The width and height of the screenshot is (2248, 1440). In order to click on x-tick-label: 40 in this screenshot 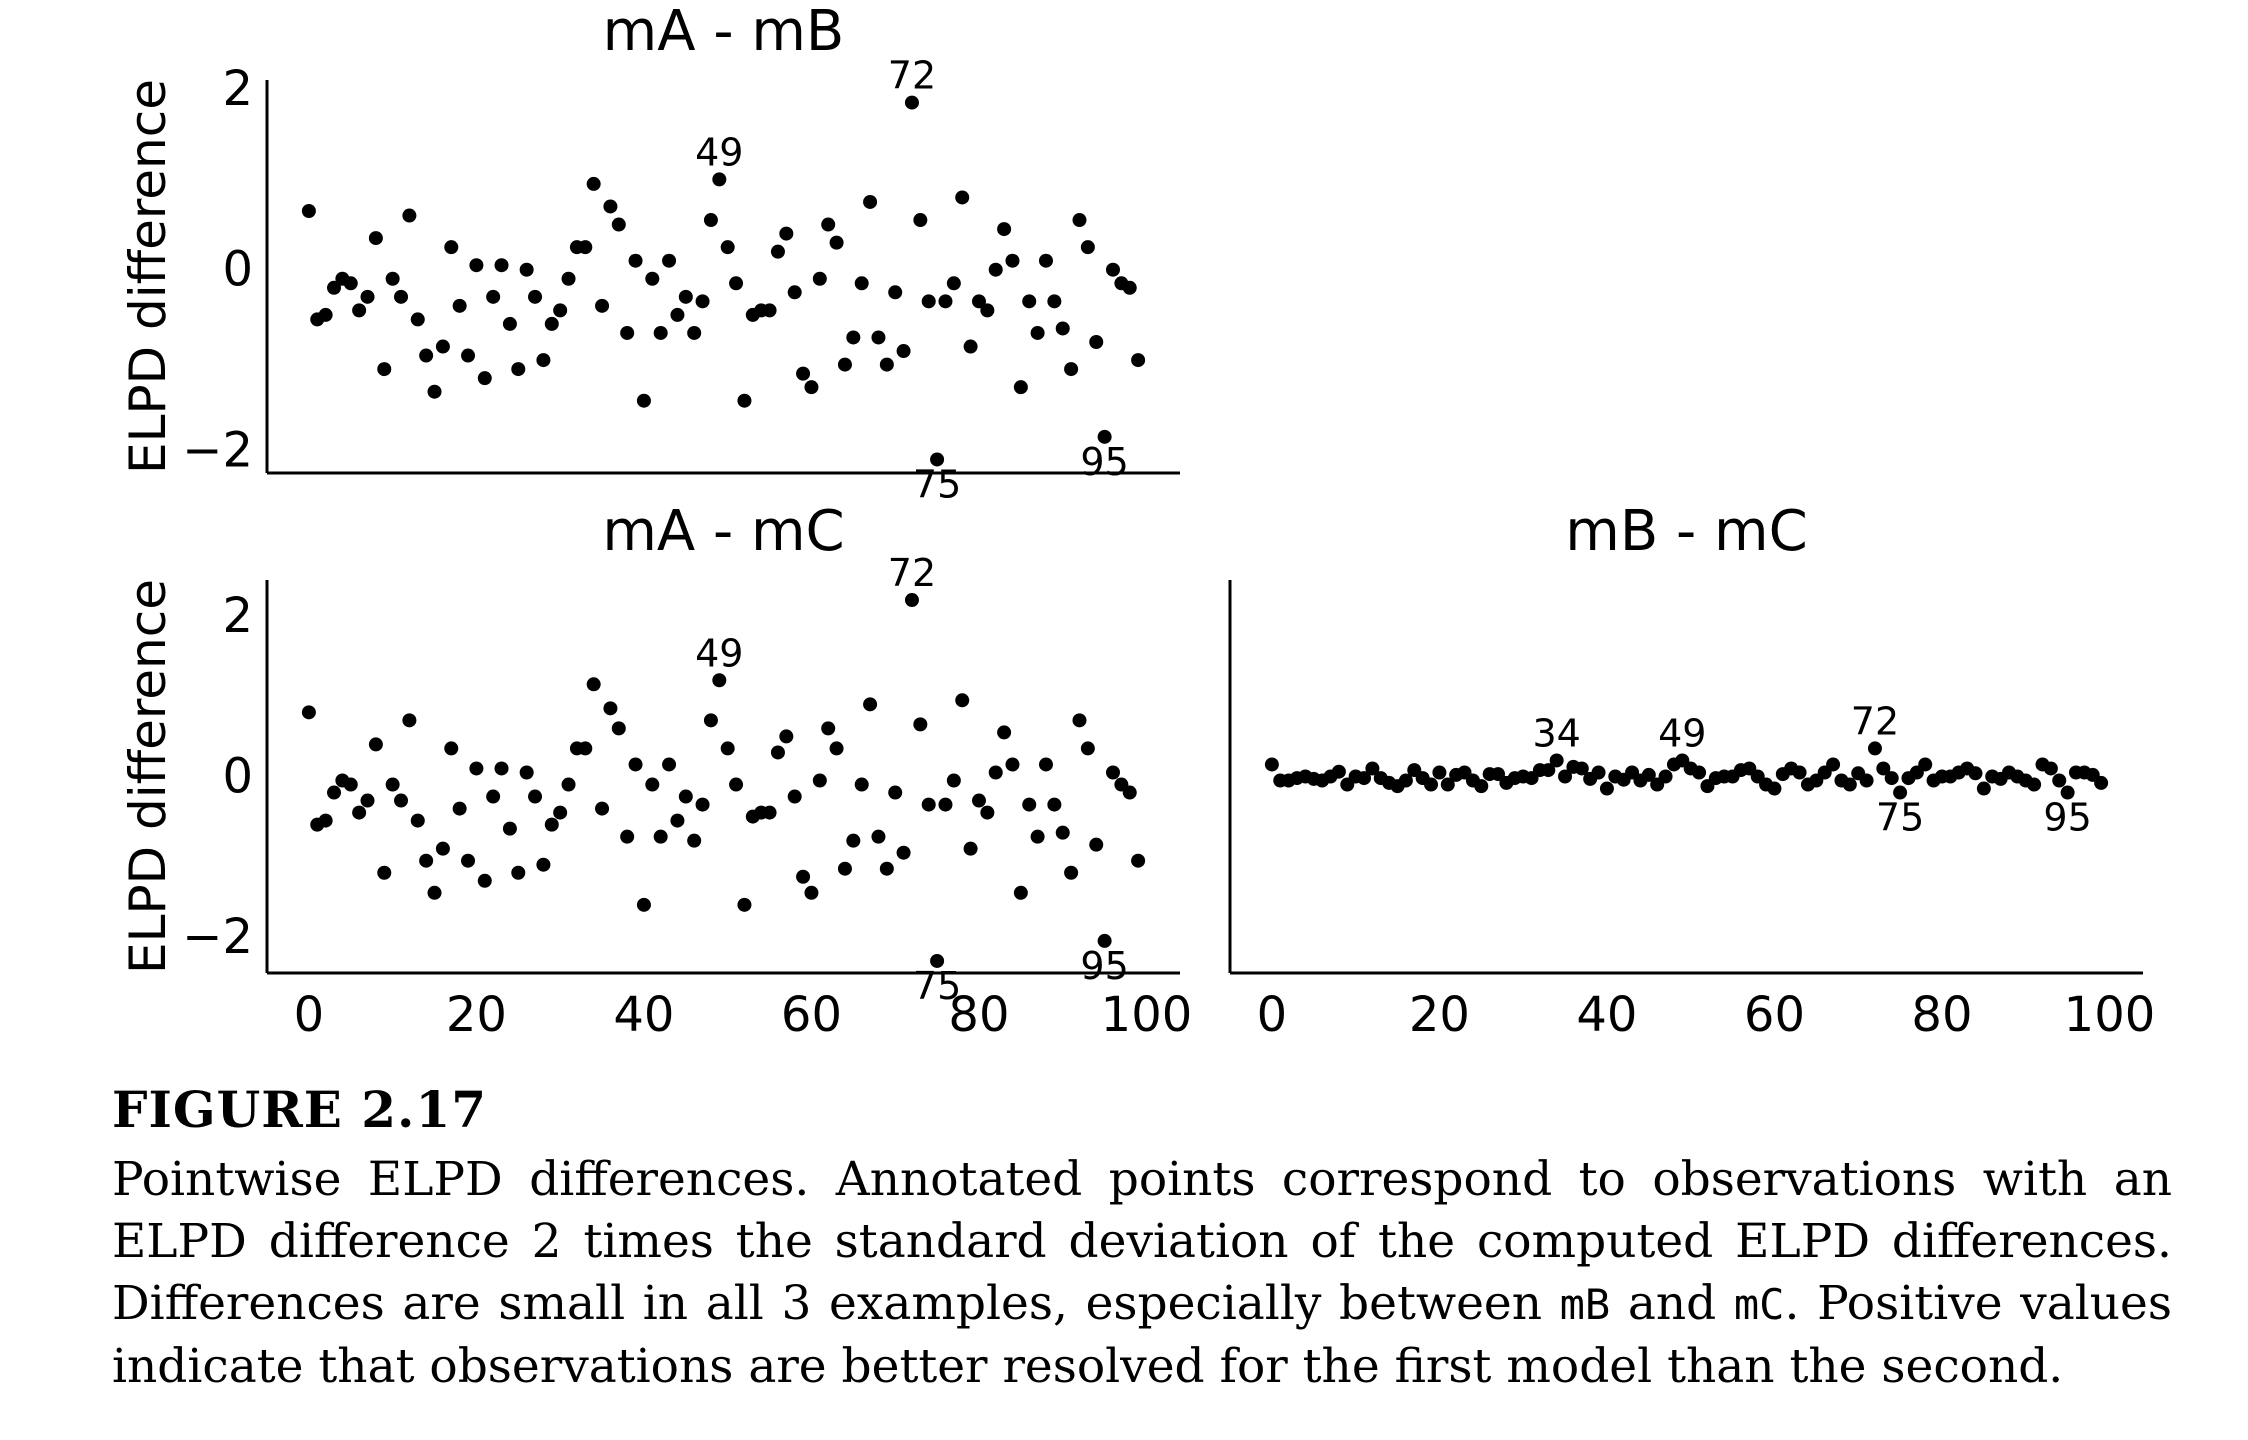, I will do `click(1606, 1015)`.